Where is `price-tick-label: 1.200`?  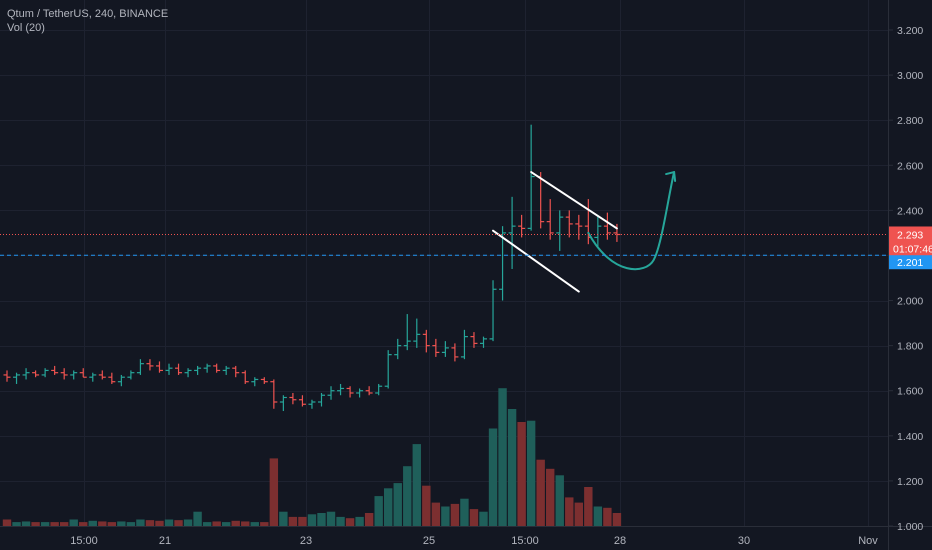
price-tick-label: 1.200 is located at coordinates (910, 482).